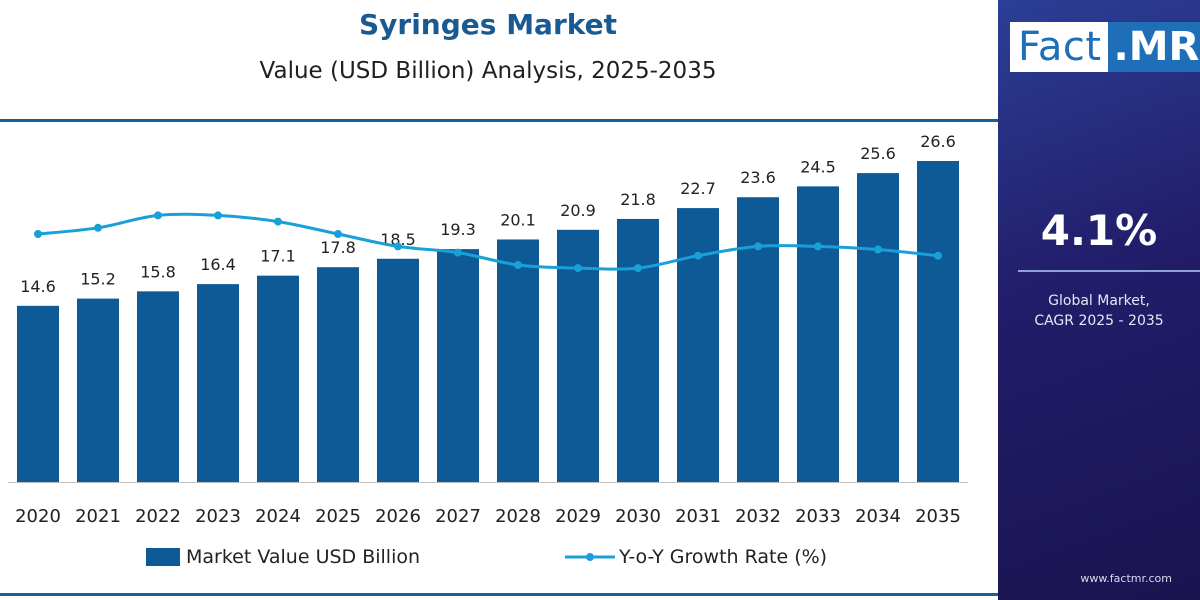  Describe the element at coordinates (758, 516) in the screenshot. I see `x-tick-2032: 2032` at that location.